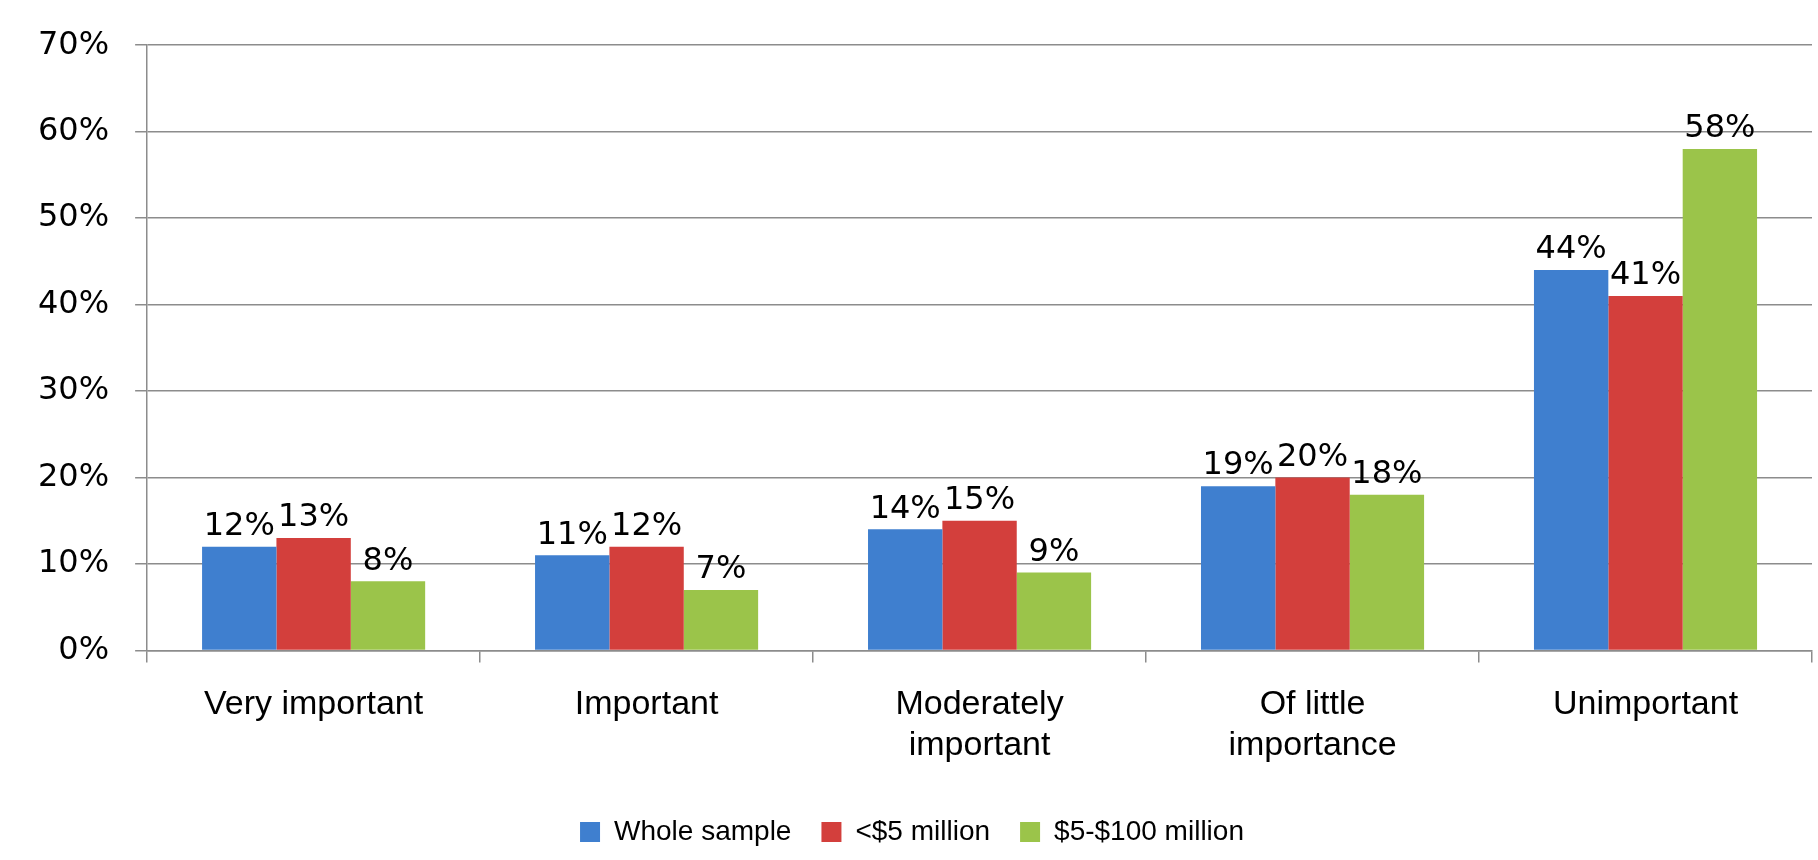  I want to click on data-label: 14%, so click(905, 506).